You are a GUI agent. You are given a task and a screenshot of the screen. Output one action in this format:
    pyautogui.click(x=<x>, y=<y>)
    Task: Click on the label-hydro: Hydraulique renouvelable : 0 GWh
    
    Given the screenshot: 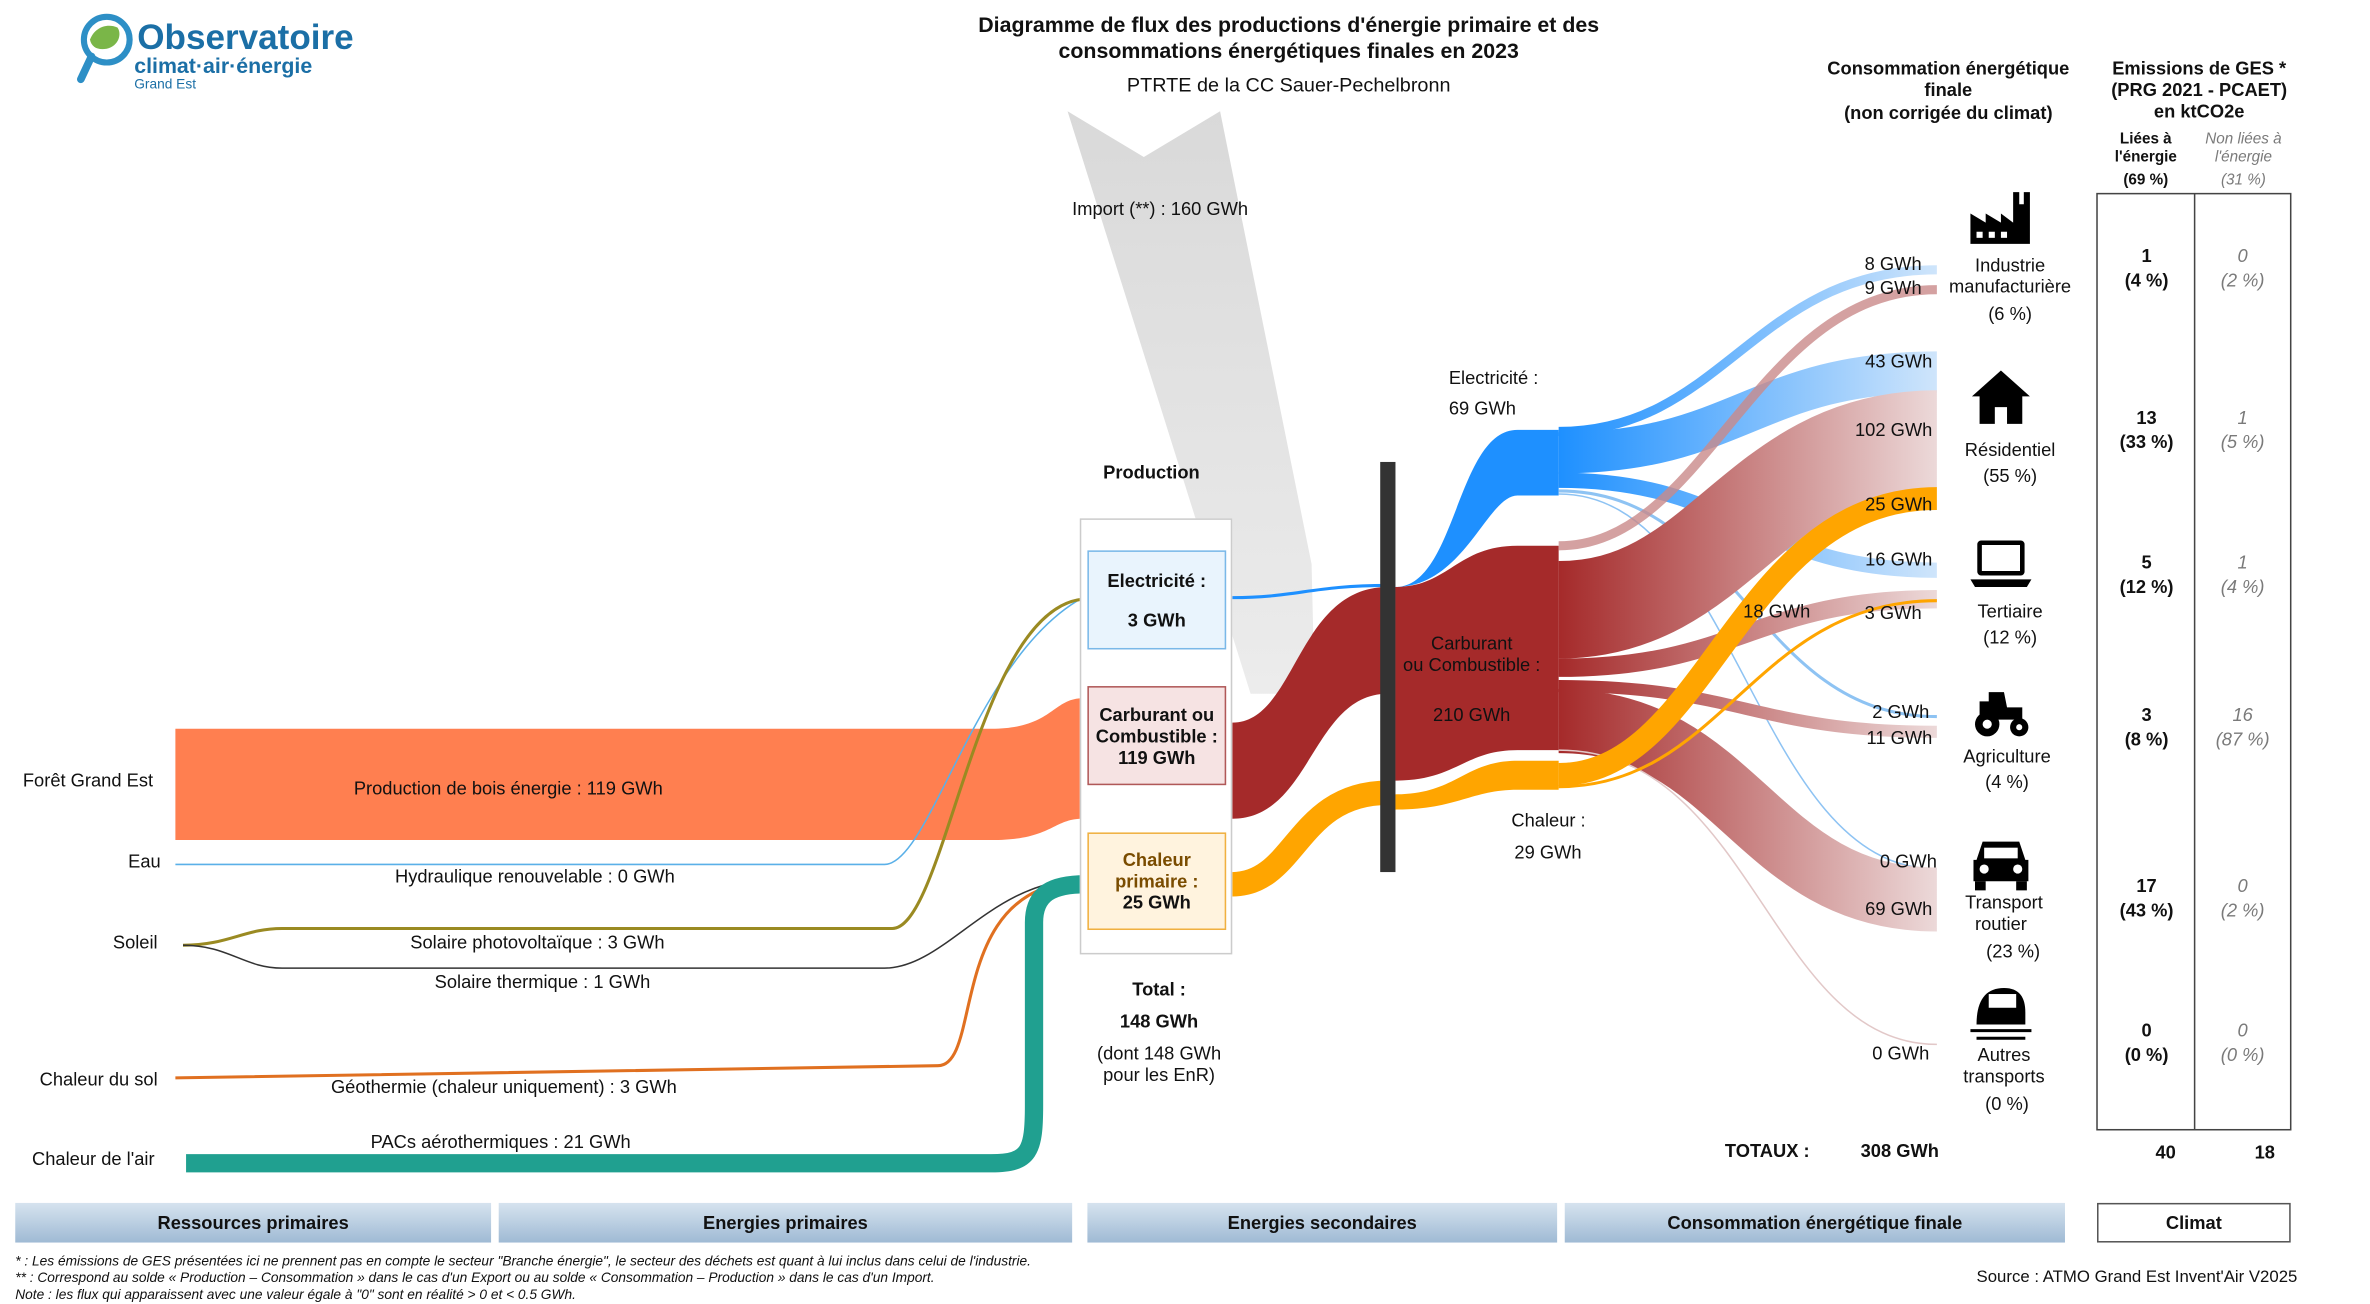 What is the action you would take?
    pyautogui.click(x=535, y=876)
    